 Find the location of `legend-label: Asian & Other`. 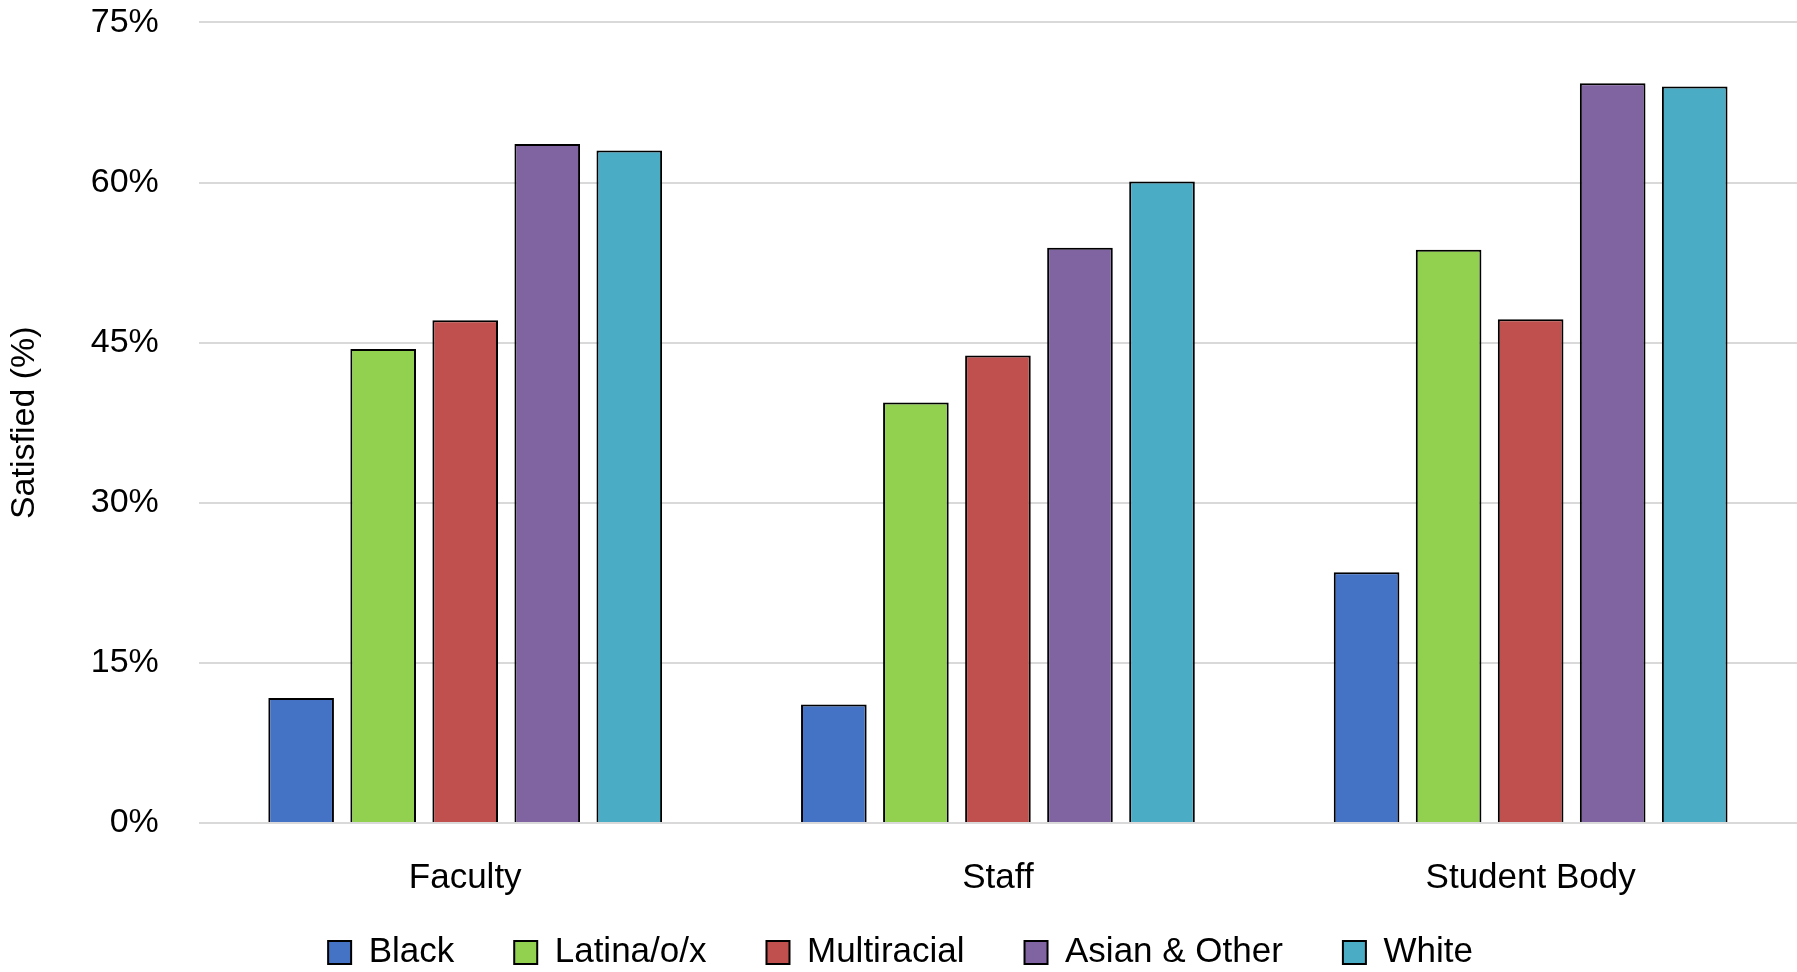

legend-label: Asian & Other is located at coordinates (1174, 950).